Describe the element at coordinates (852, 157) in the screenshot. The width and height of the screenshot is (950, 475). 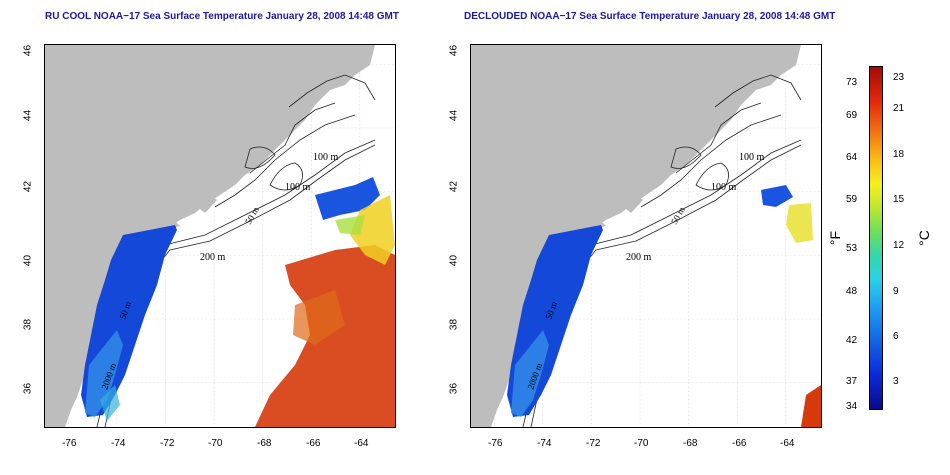
I see `fahrenheit-tick: 64` at that location.